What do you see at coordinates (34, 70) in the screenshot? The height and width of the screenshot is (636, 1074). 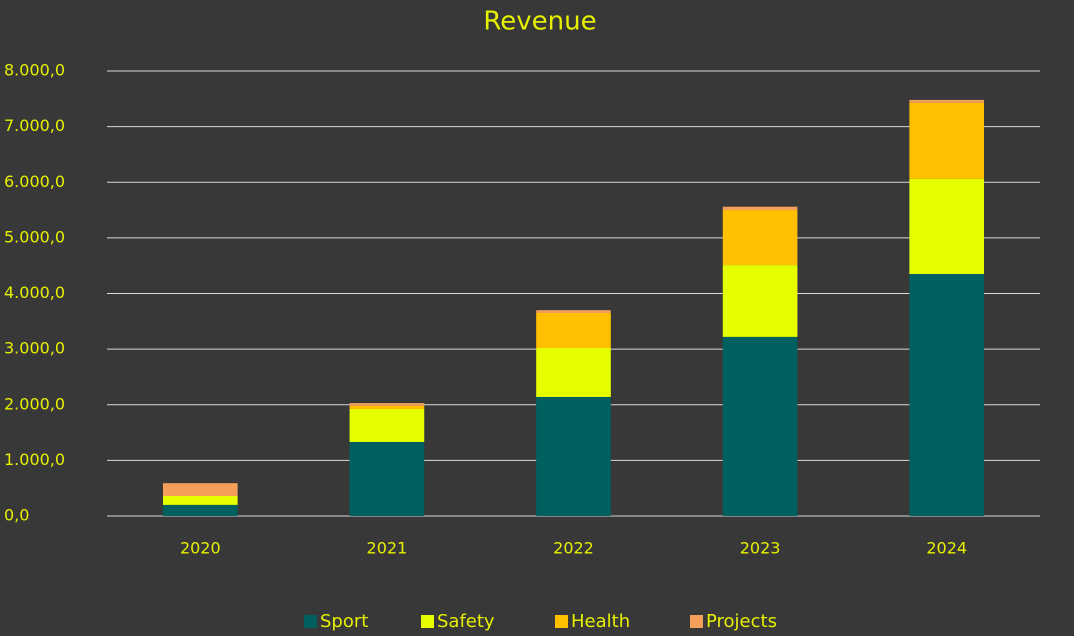 I see `y-tick-label: 8.000,0` at bounding box center [34, 70].